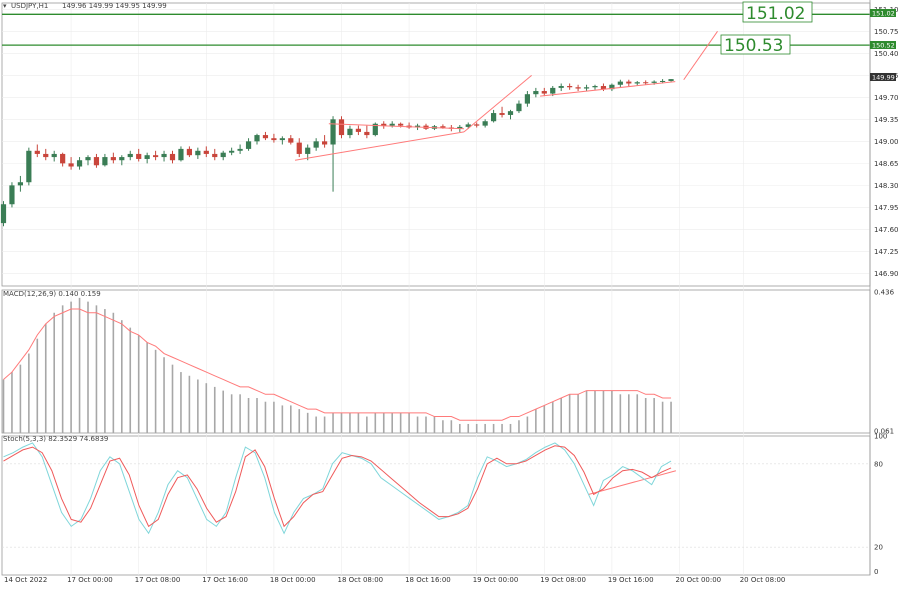 This screenshot has height=590, width=900. What do you see at coordinates (563, 580) in the screenshot?
I see `x-tick-label: 19 Oct 08:00` at bounding box center [563, 580].